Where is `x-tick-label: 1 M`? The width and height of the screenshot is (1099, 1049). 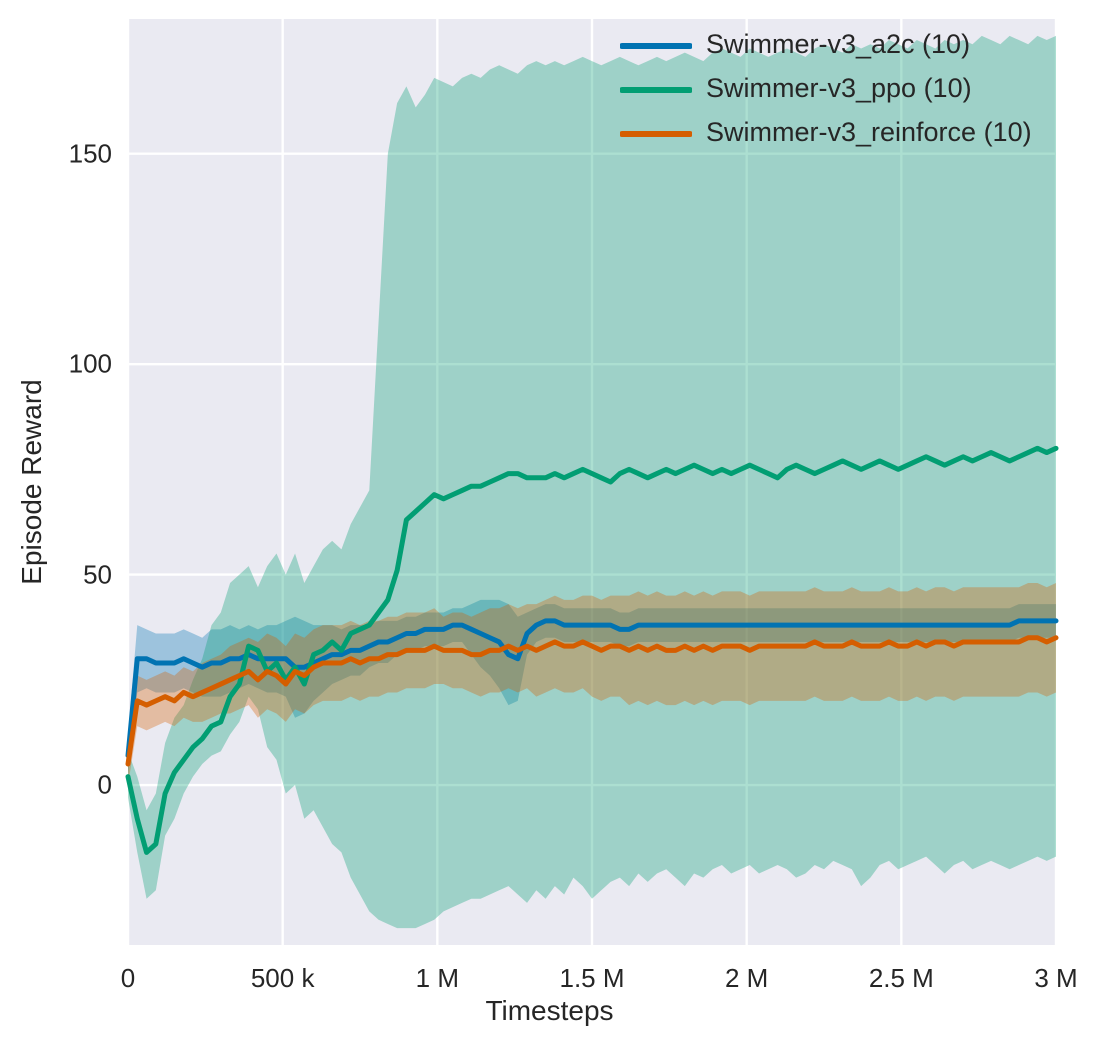 x-tick-label: 1 M is located at coordinates (437, 978).